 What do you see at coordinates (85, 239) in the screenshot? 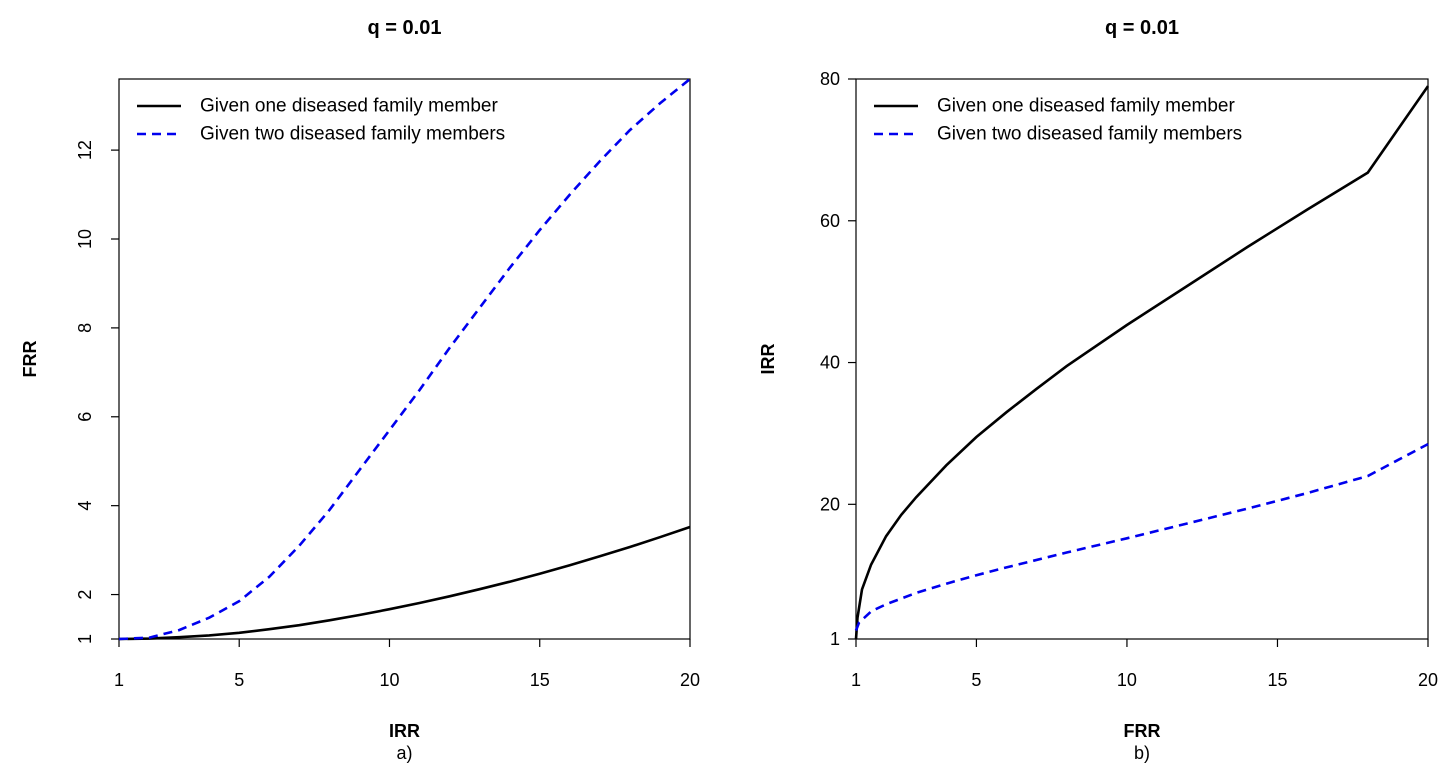
I see `y-tick-label: 10` at bounding box center [85, 239].